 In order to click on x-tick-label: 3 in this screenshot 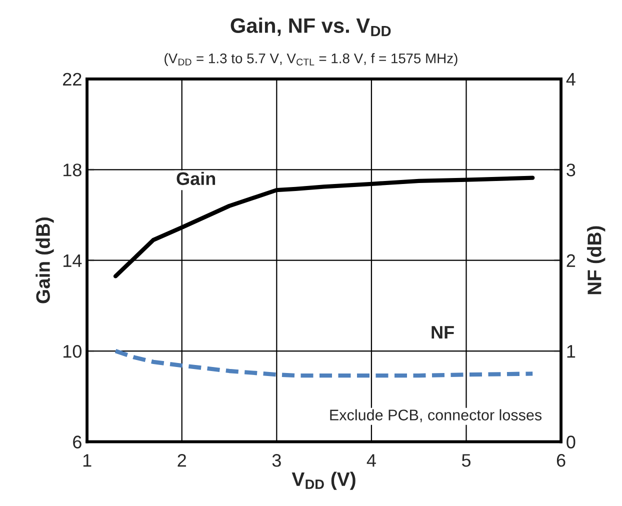, I will do `click(276, 460)`.